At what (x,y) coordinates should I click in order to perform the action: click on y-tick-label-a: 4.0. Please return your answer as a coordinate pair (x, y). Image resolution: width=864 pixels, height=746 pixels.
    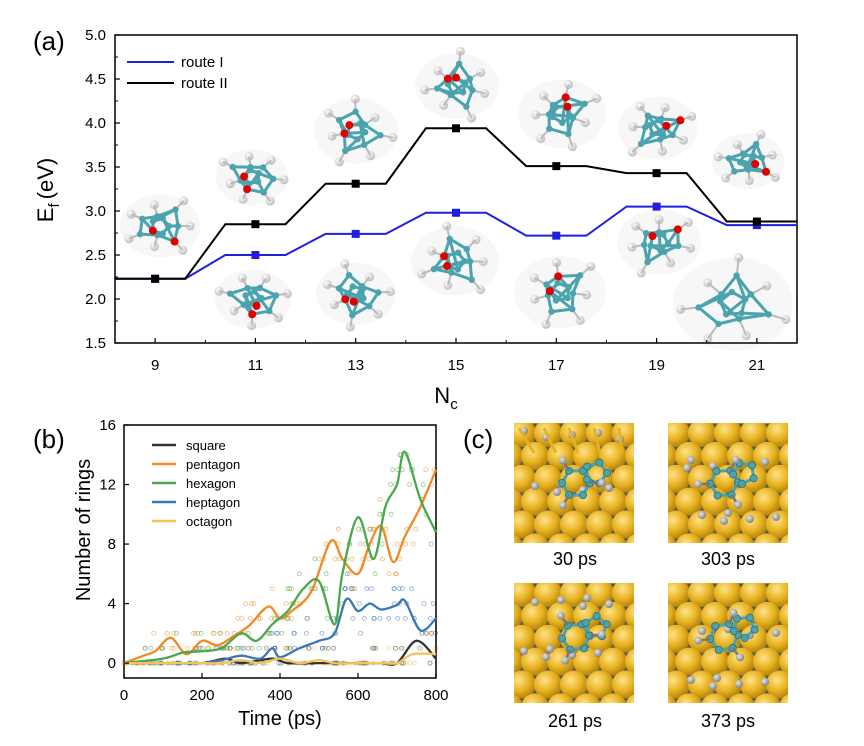
    Looking at the image, I should click on (95, 123).